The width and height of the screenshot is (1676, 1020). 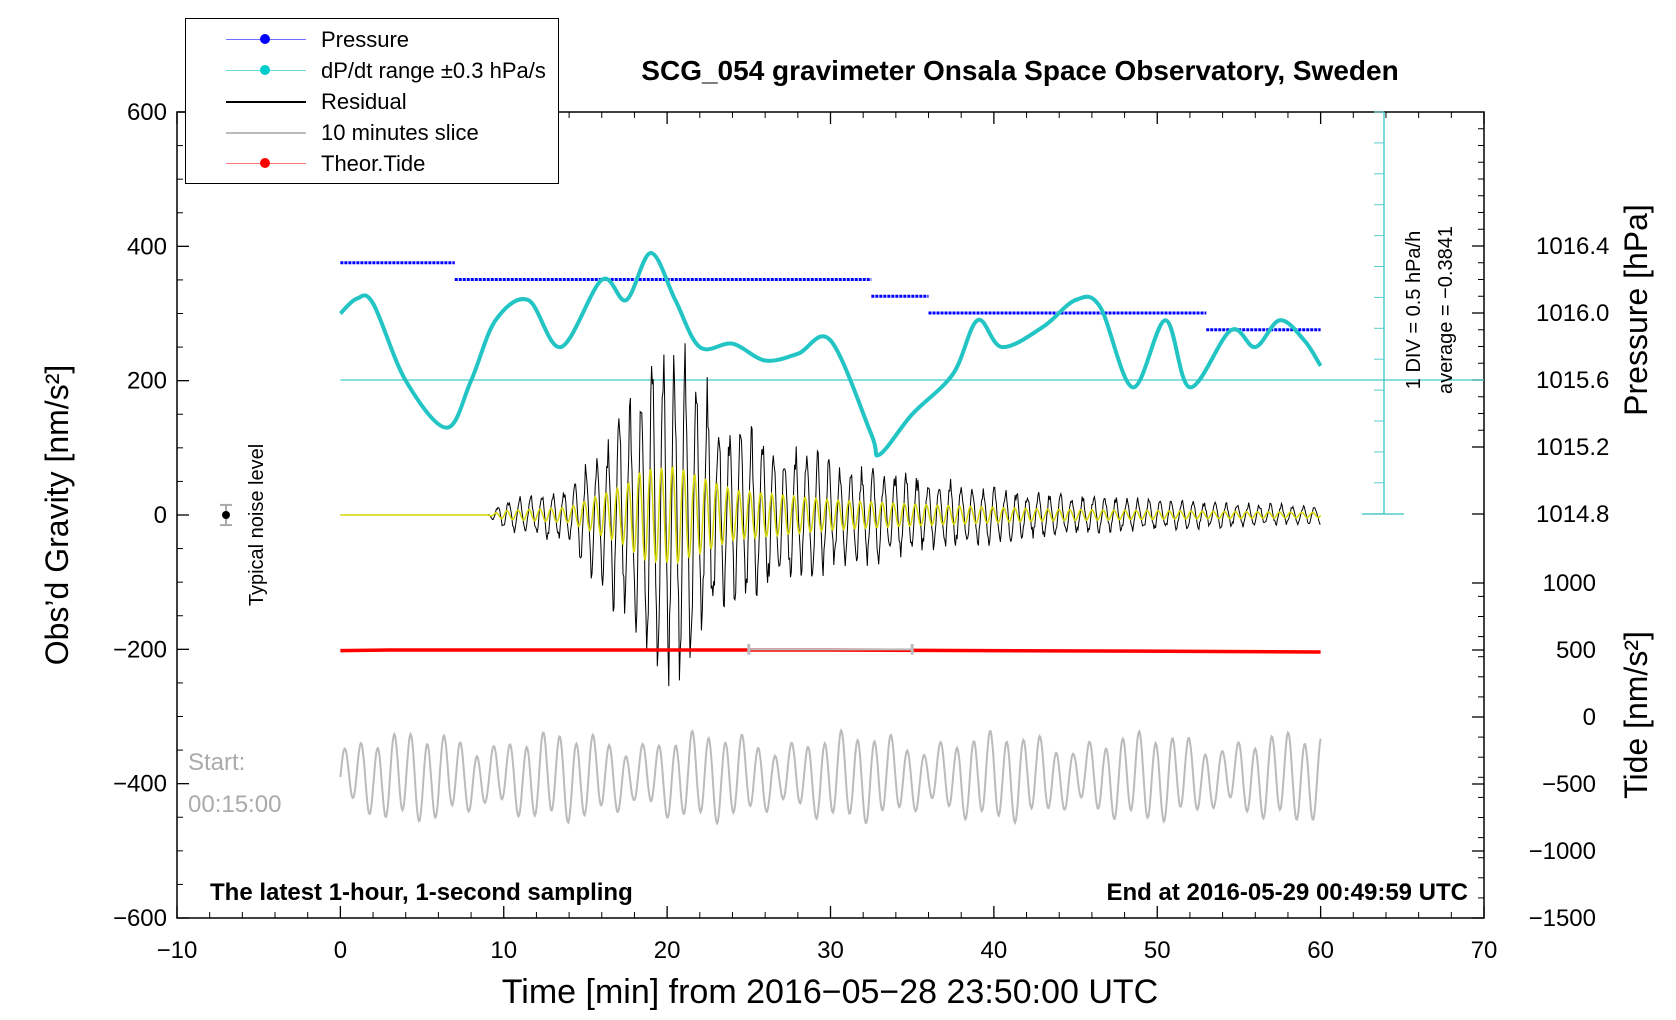 I want to click on tide-tick-label: 1000, so click(x=1569, y=583).